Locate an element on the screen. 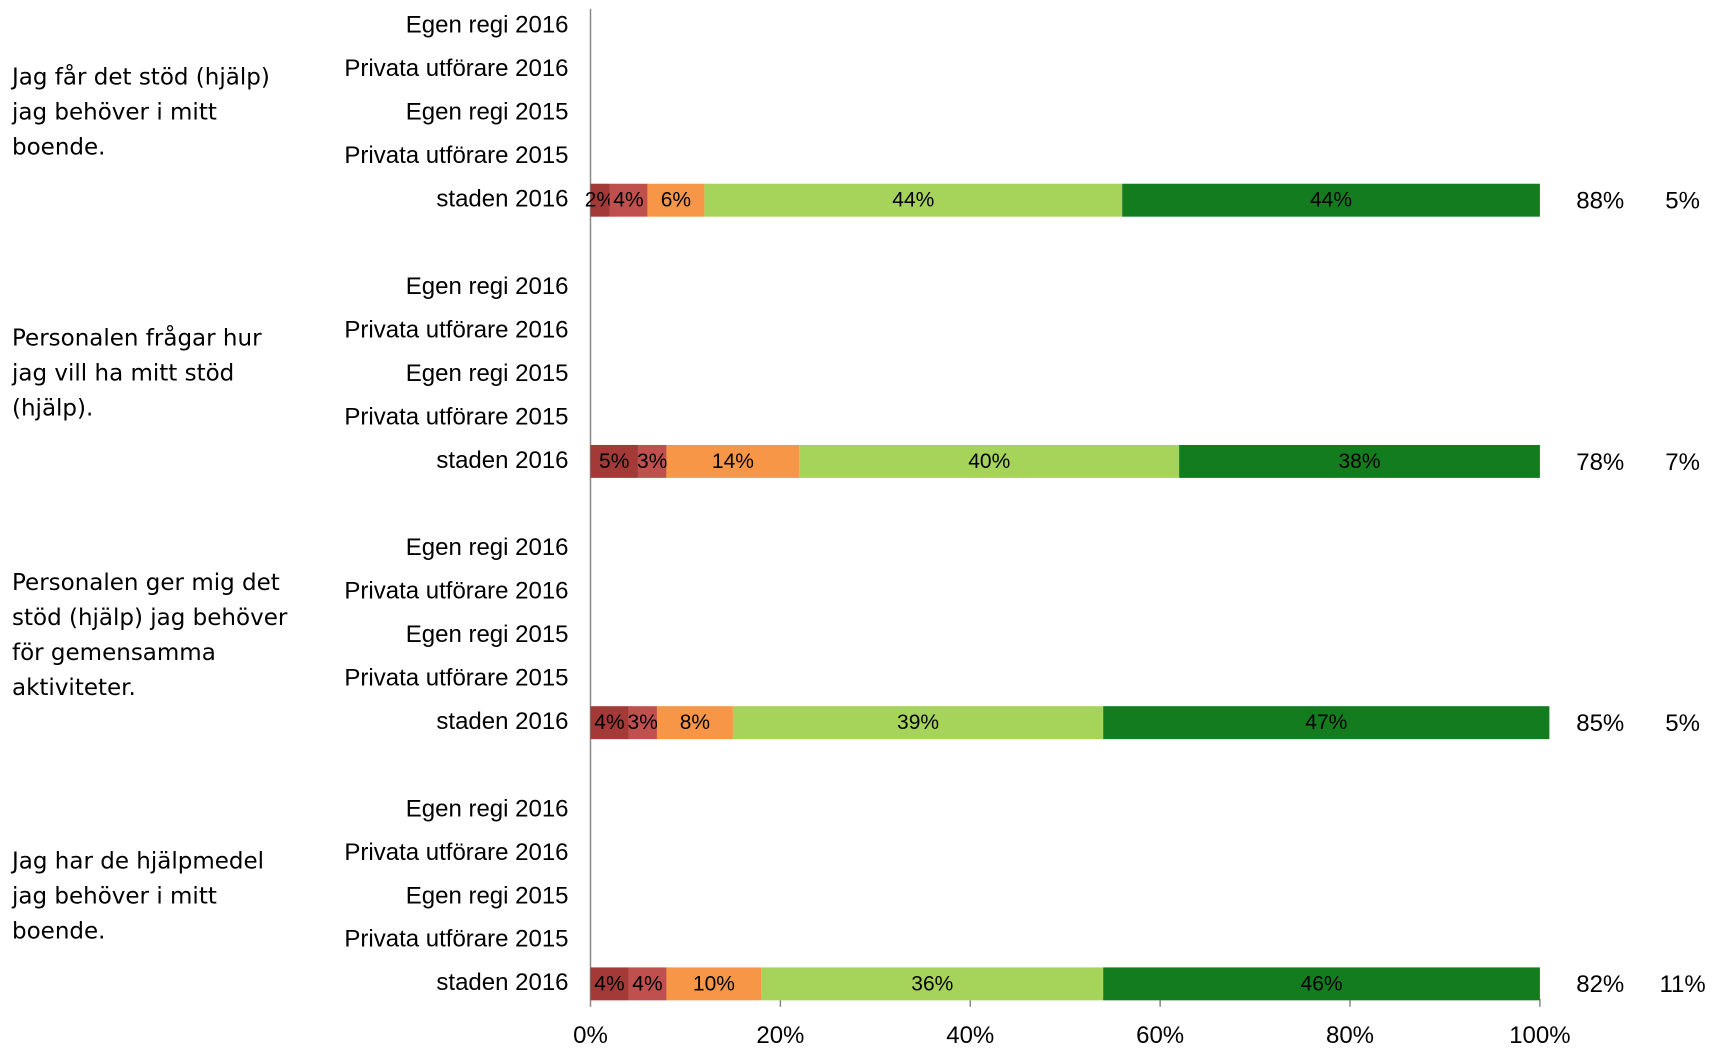 Image resolution: width=1721 pixels, height=1049 pixels. data-label: 6% is located at coordinates (676, 200).